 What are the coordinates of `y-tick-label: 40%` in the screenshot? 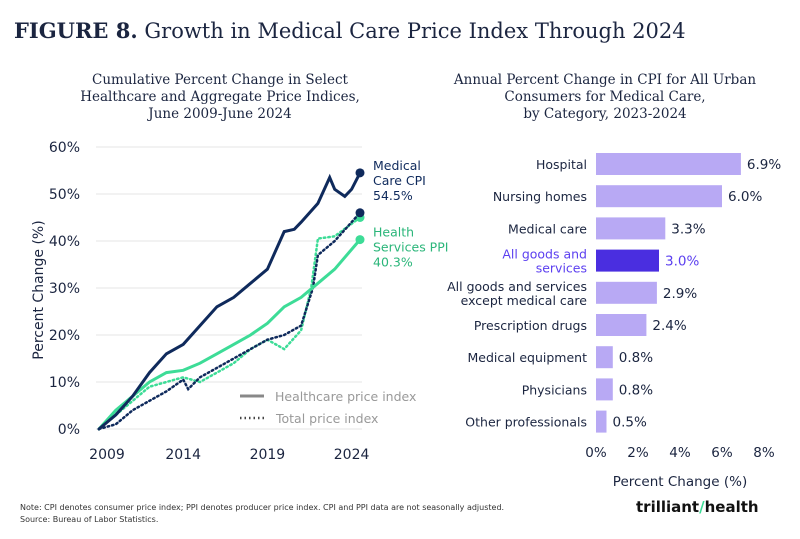 It's located at (64, 242).